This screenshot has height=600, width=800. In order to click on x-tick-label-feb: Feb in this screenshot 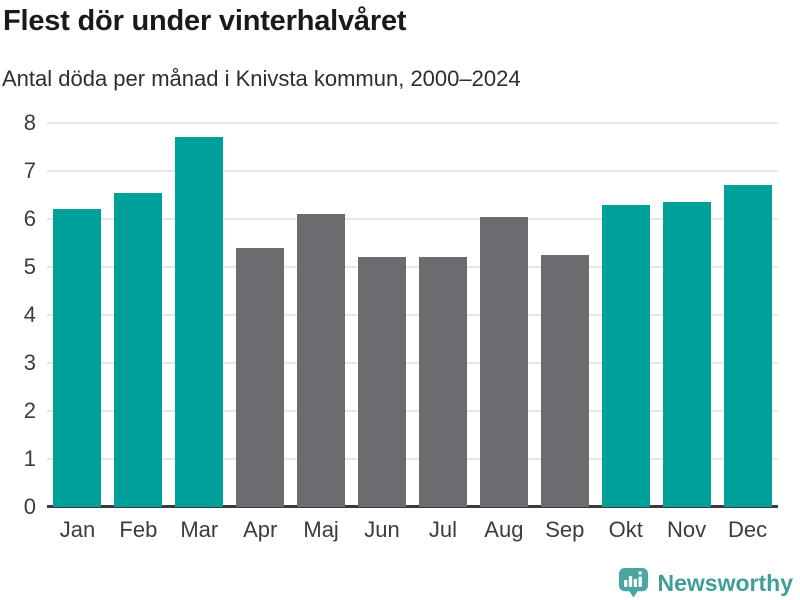, I will do `click(138, 529)`.